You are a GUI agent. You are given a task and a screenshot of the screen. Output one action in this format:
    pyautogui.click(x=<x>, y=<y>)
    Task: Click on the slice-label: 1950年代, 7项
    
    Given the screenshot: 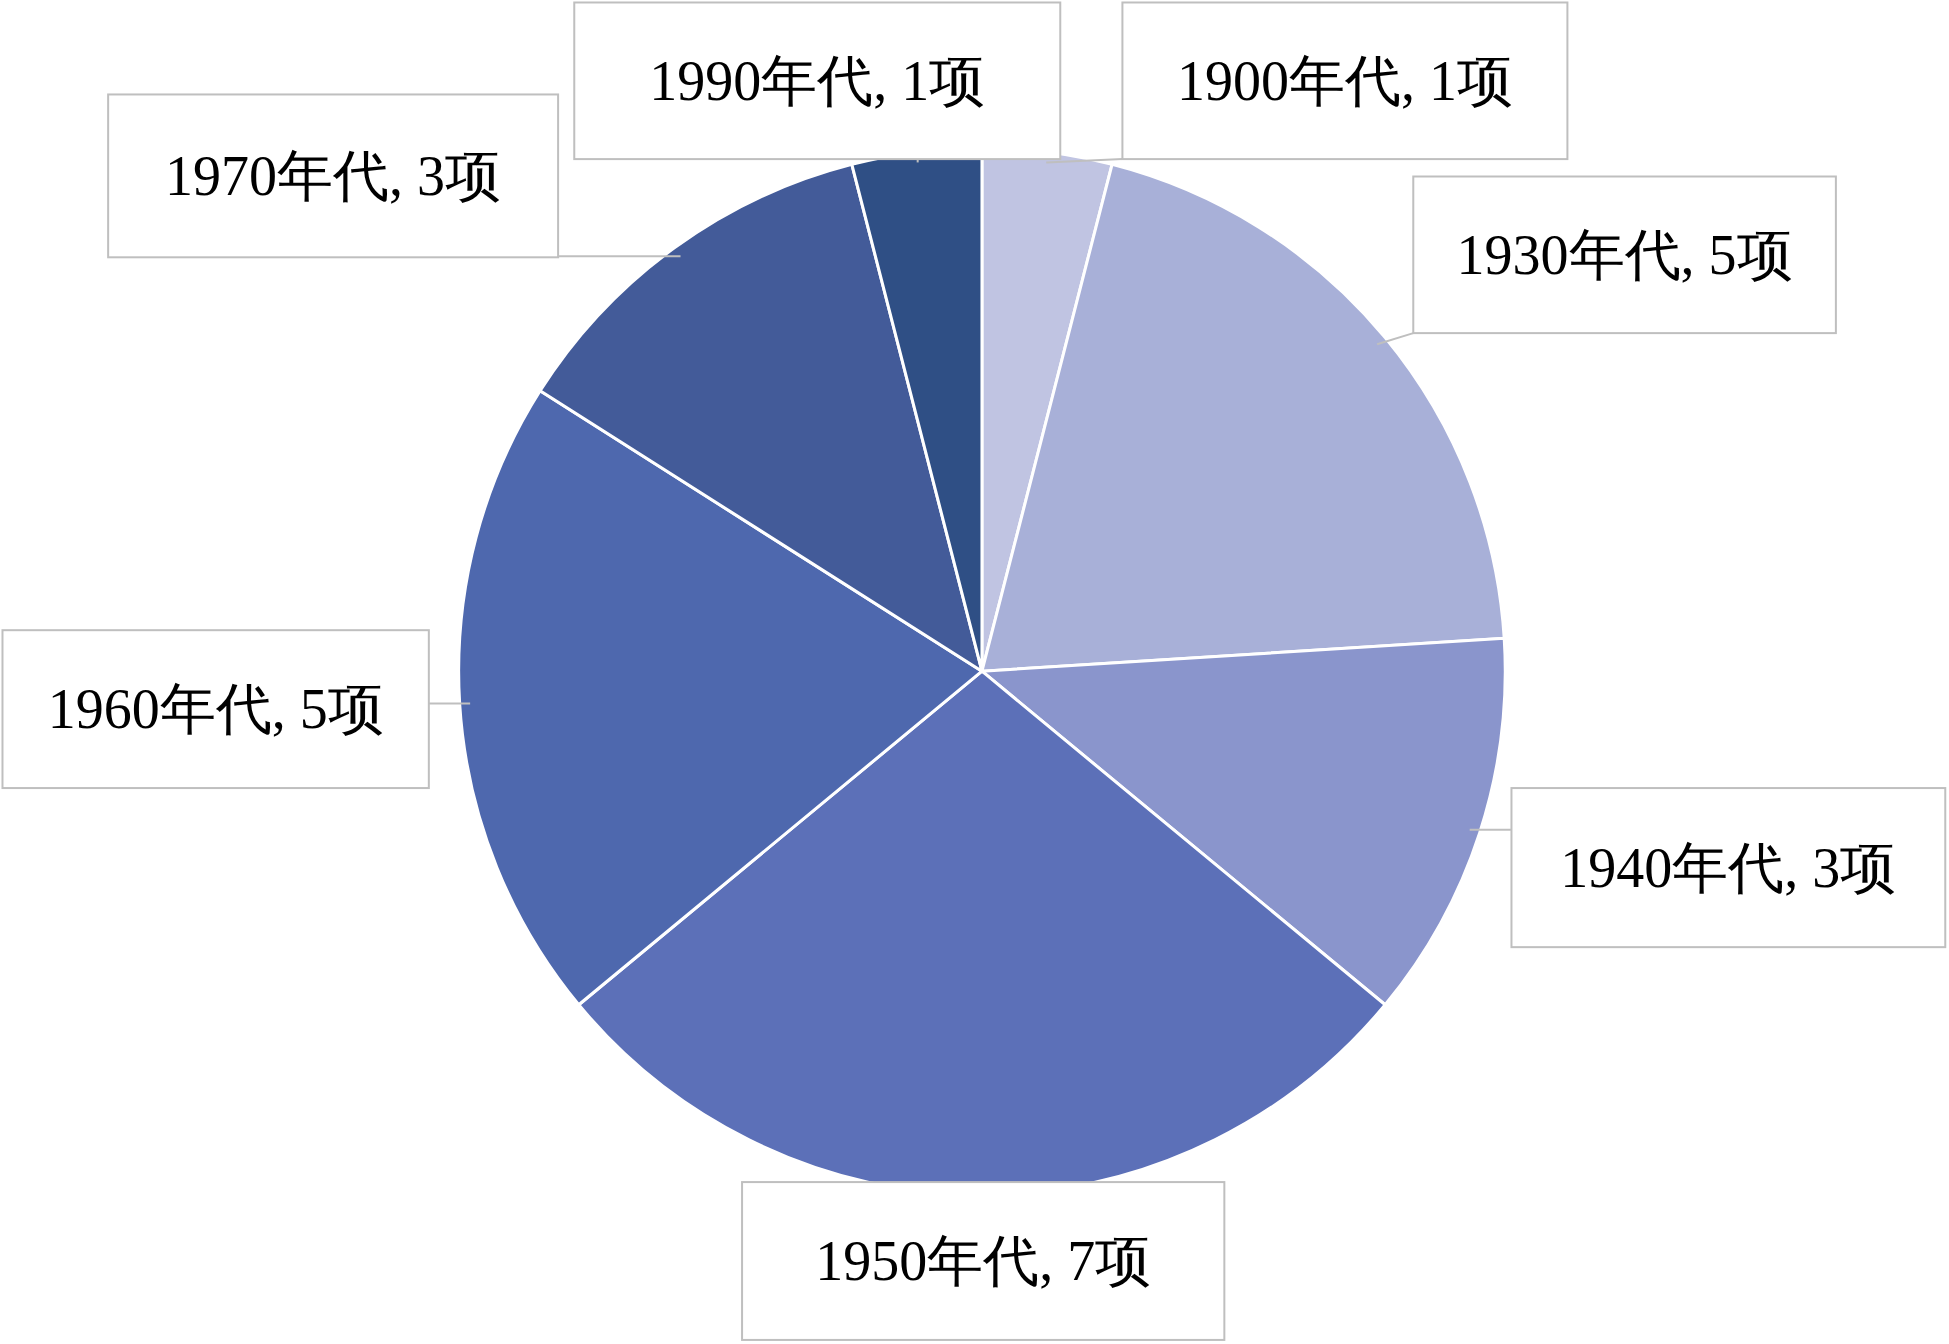 What is the action you would take?
    pyautogui.click(x=983, y=1261)
    